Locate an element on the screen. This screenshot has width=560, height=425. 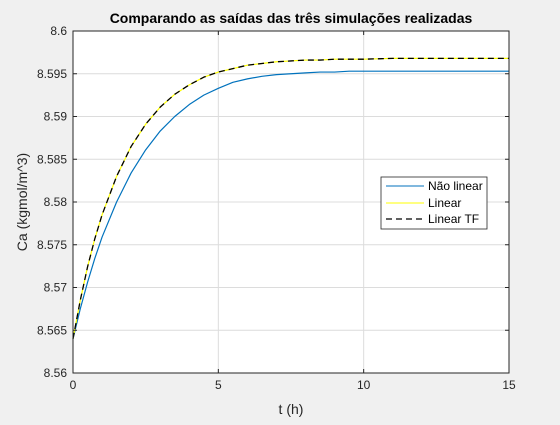
y-tick-label: 8.585 is located at coordinates (52, 159).